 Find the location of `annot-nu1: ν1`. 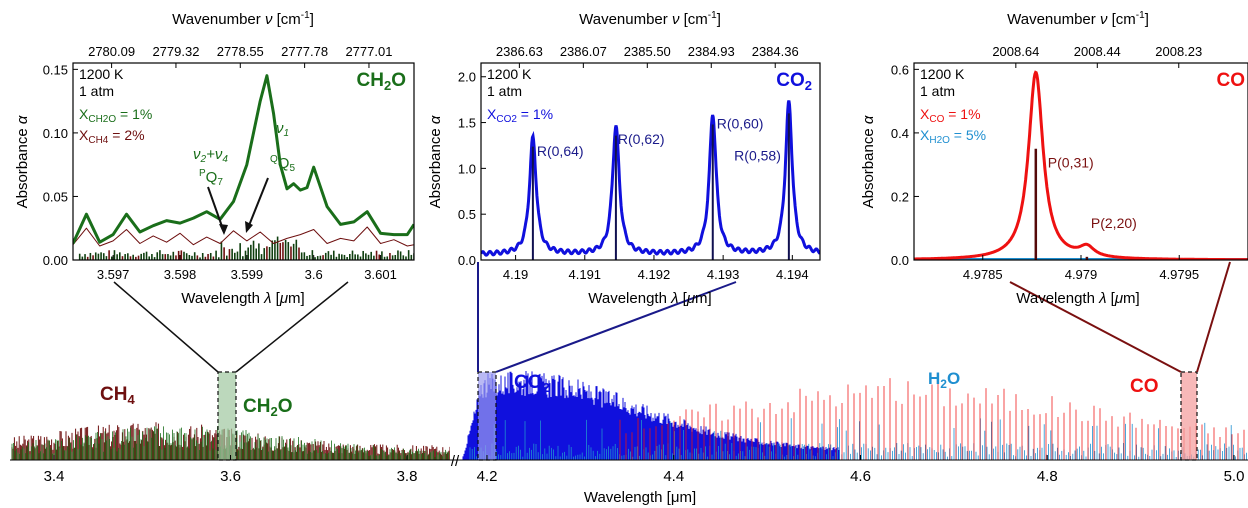

annot-nu1: ν1 is located at coordinates (282, 129).